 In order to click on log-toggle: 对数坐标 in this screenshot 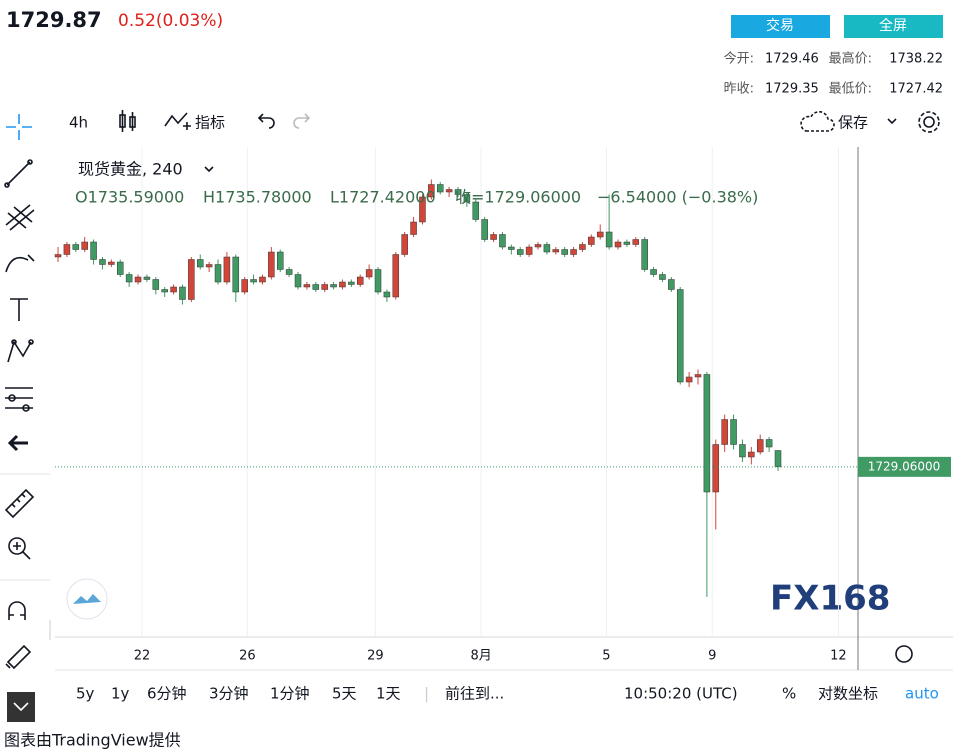, I will do `click(848, 694)`.